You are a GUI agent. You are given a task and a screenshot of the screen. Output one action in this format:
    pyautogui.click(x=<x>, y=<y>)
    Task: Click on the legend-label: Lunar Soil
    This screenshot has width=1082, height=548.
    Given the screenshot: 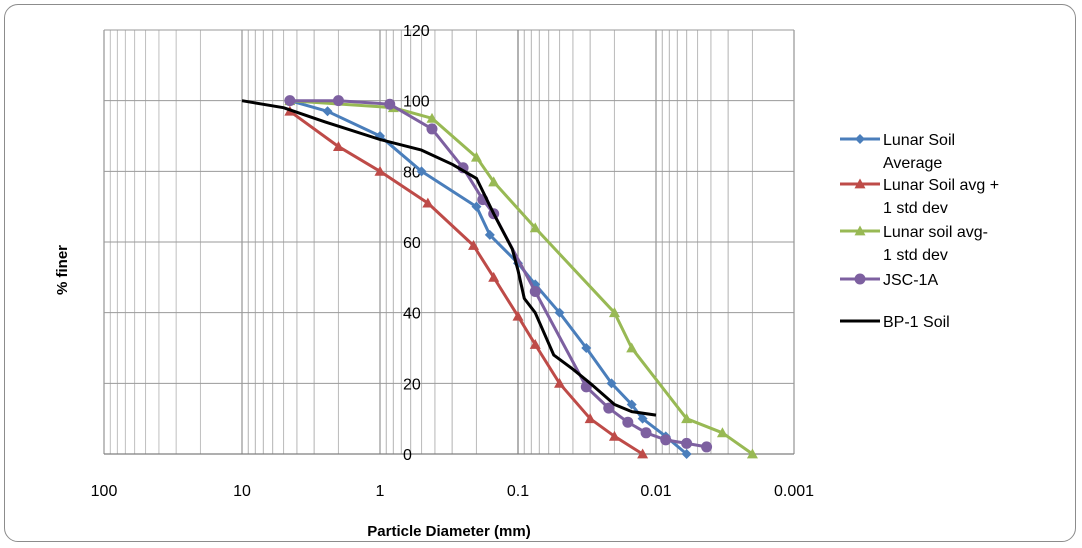 What is the action you would take?
    pyautogui.click(x=919, y=140)
    